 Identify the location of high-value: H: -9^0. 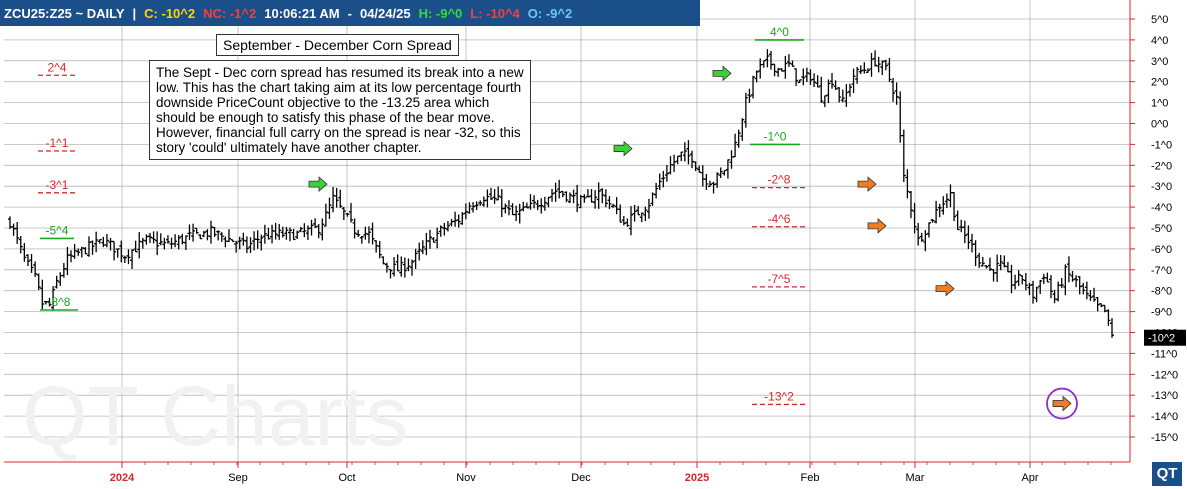
(440, 13).